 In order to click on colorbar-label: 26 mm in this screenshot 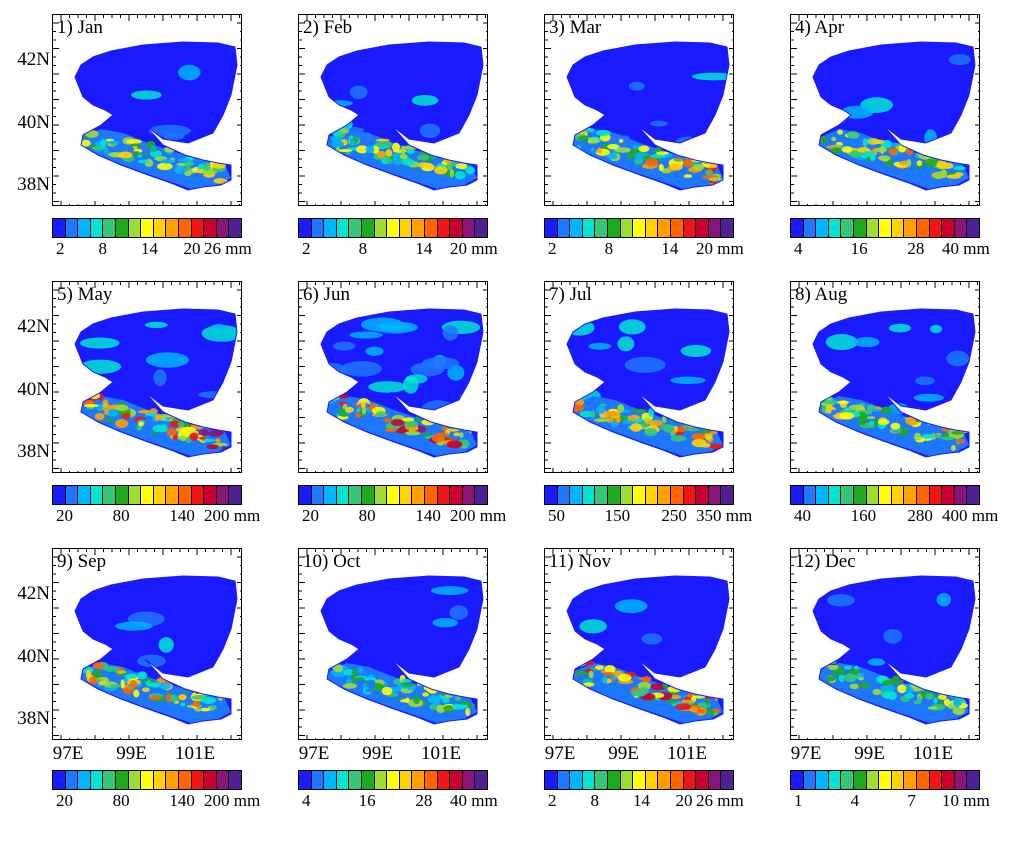, I will do `click(228, 248)`.